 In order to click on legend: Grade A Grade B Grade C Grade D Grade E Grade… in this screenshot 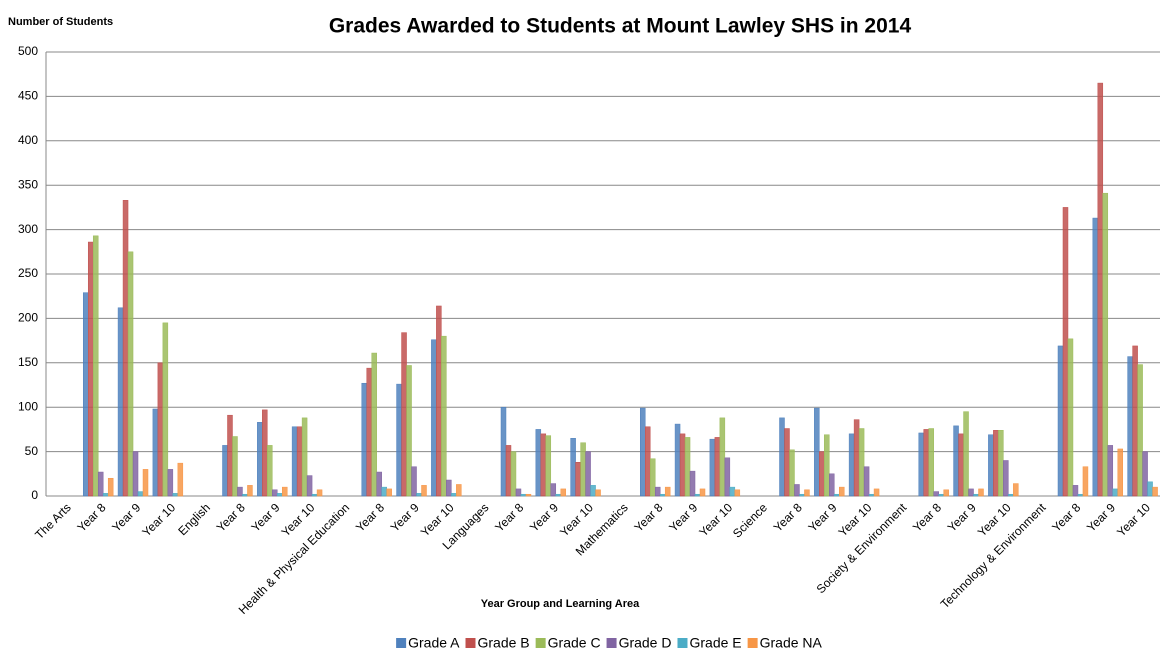, I will do `click(609, 643)`.